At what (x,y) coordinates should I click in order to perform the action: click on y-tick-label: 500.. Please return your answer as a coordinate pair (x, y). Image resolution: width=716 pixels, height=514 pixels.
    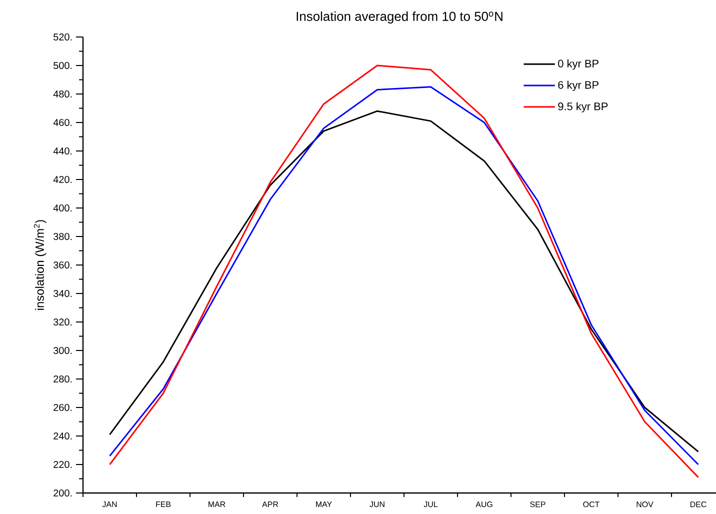
    Looking at the image, I should click on (63, 66).